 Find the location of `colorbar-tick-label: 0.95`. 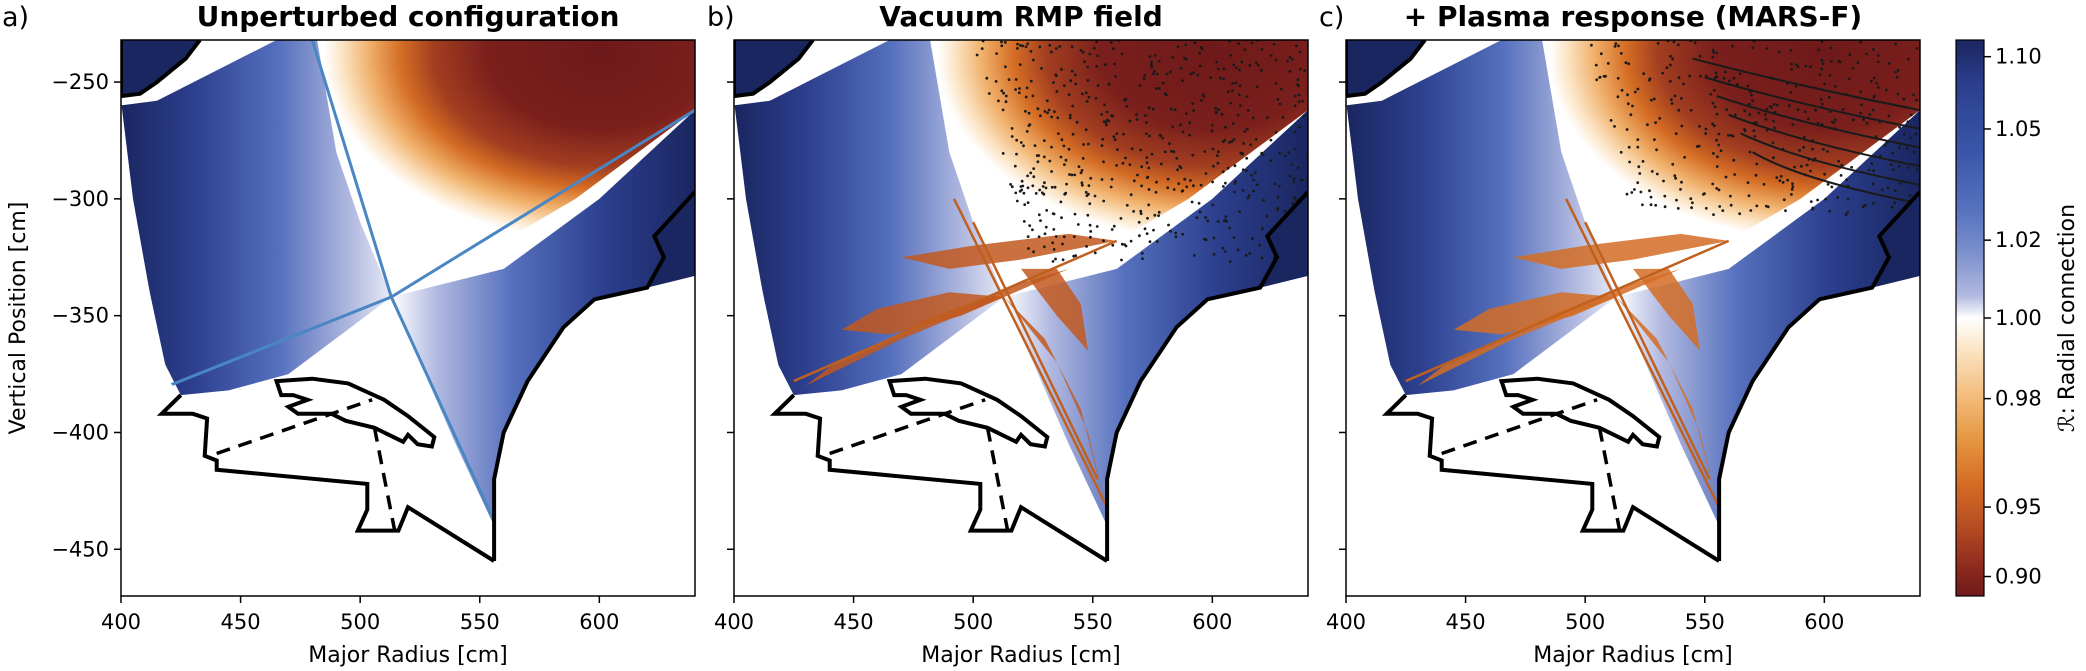

colorbar-tick-label: 0.95 is located at coordinates (2018, 507).